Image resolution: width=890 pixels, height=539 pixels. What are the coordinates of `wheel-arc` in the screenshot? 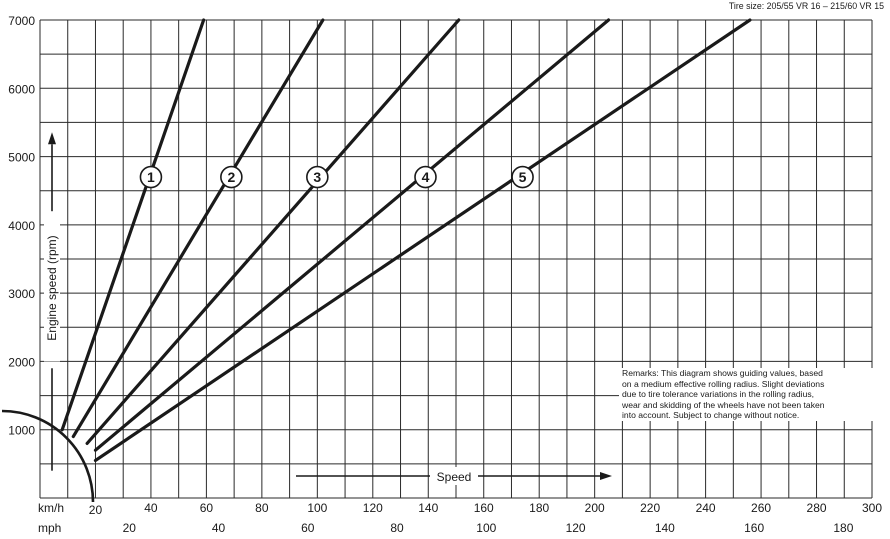 It's located at (48, 456).